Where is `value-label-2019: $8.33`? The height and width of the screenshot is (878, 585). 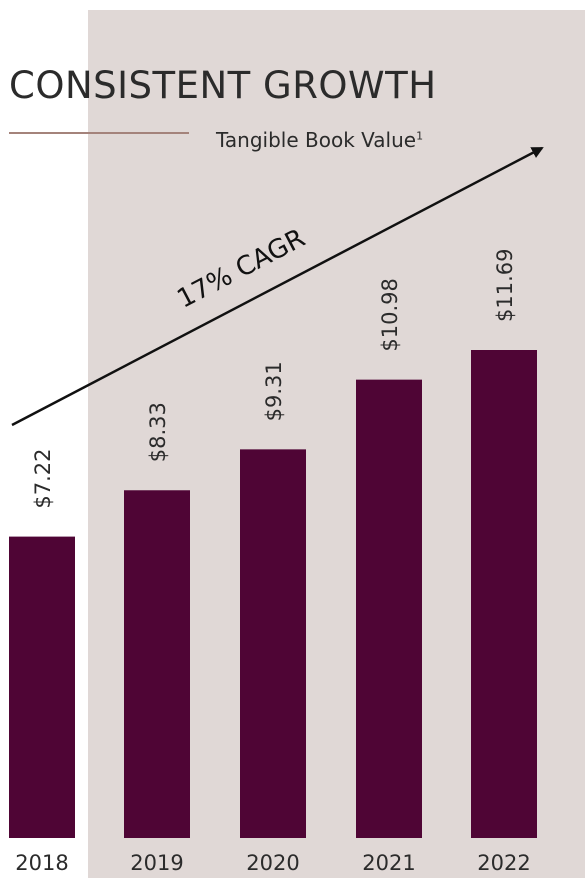 value-label-2019: $8.33 is located at coordinates (158, 432).